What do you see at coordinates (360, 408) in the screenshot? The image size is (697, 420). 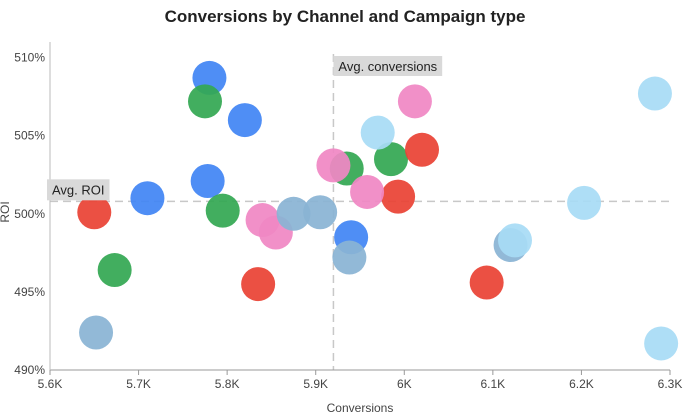 I see `x-axis-label: Conversions` at bounding box center [360, 408].